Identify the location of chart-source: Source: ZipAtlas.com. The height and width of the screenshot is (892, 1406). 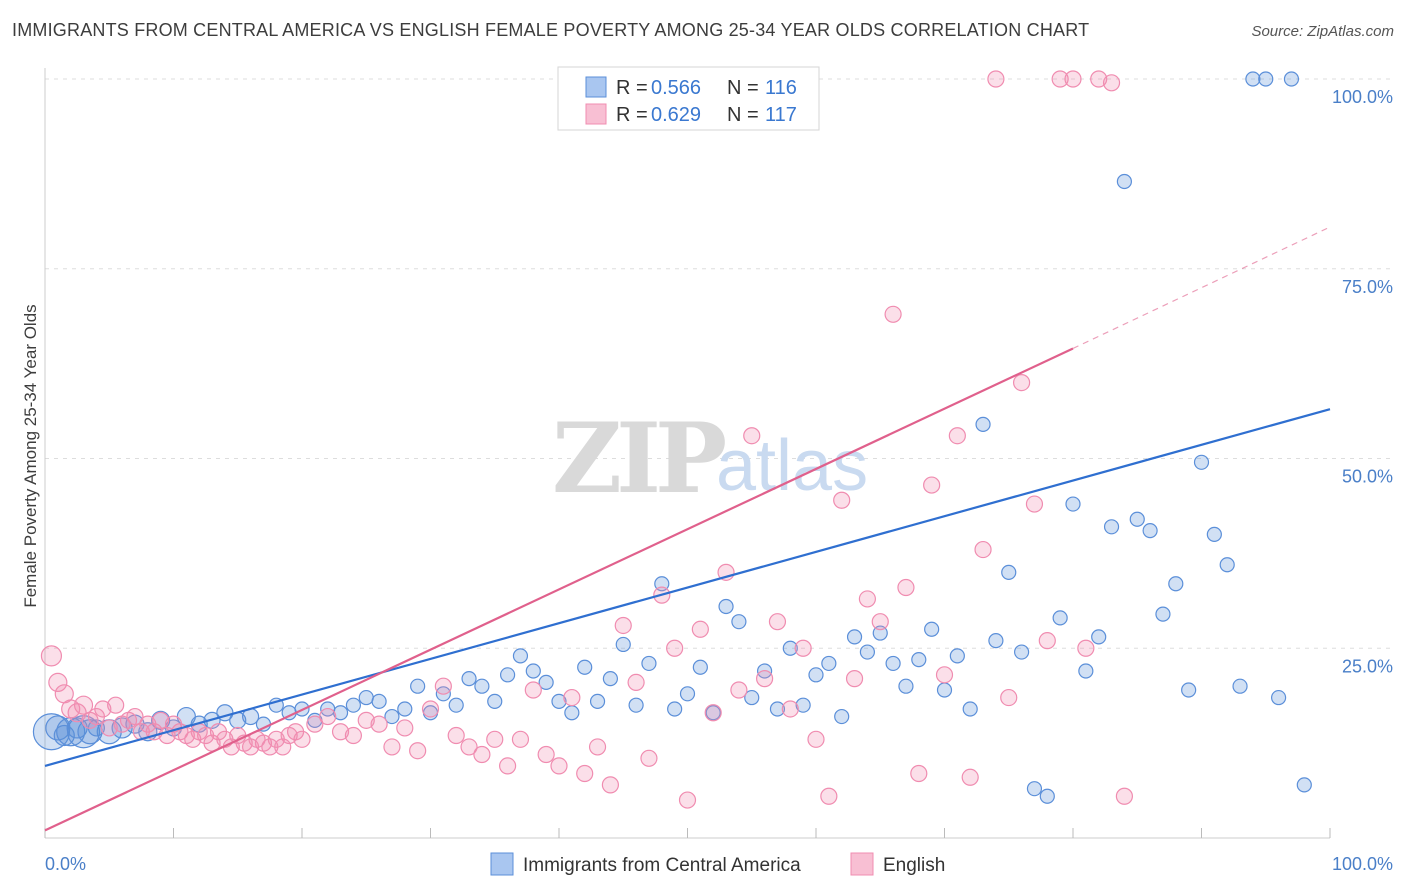
(1322, 31).